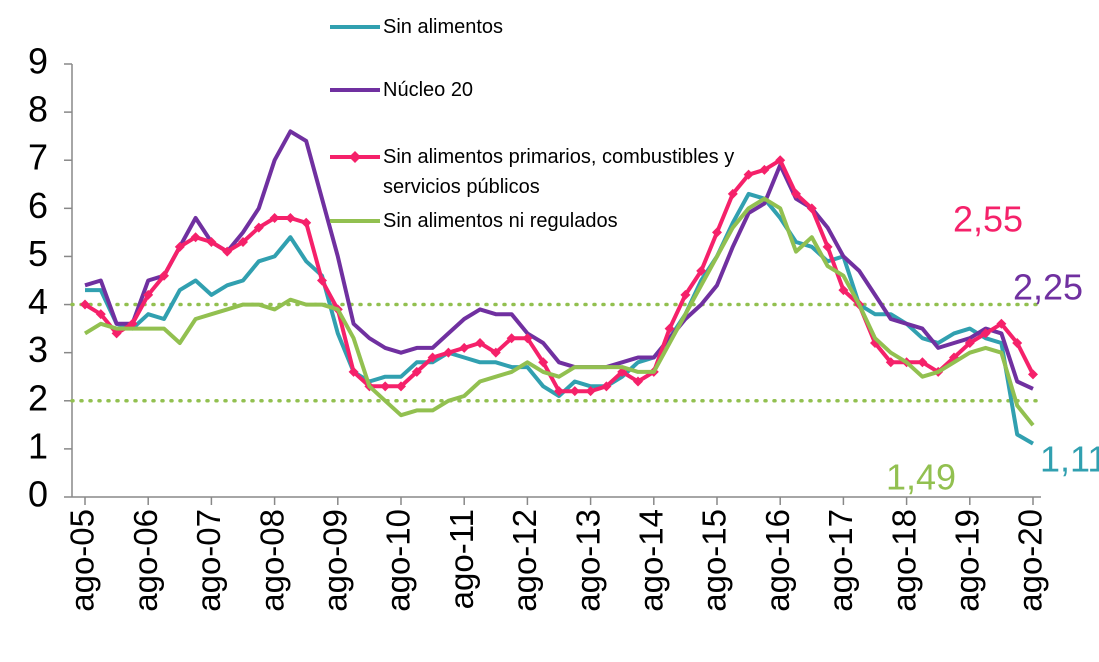 This screenshot has width=1099, height=662. I want to click on x-tick-label: ago-12, so click(524, 560).